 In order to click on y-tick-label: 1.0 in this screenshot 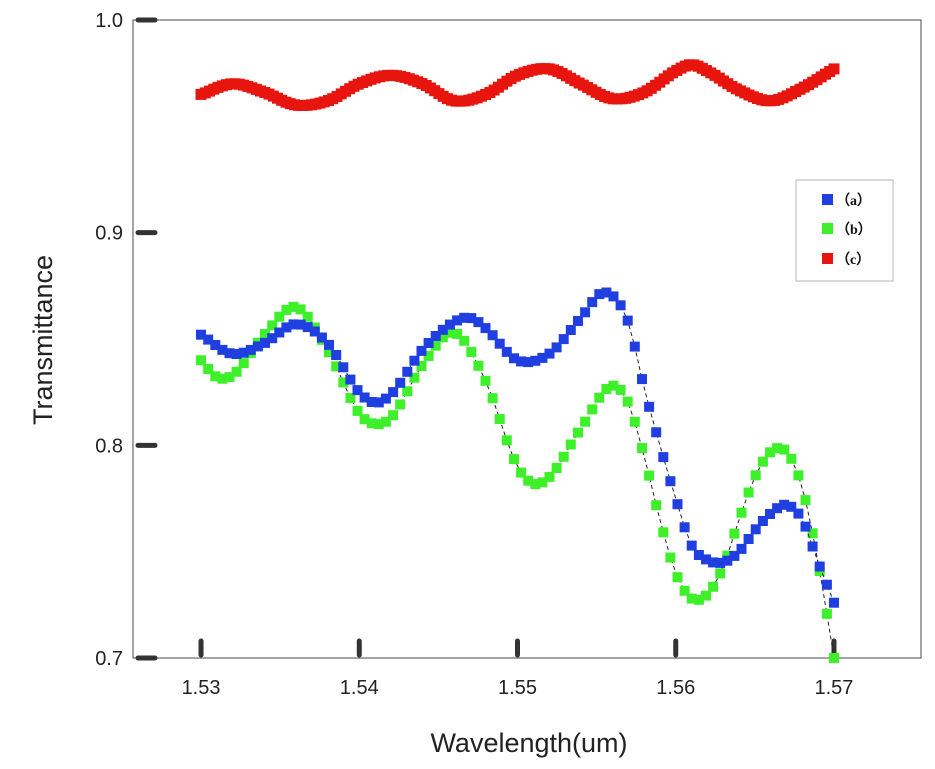, I will do `click(109, 21)`.